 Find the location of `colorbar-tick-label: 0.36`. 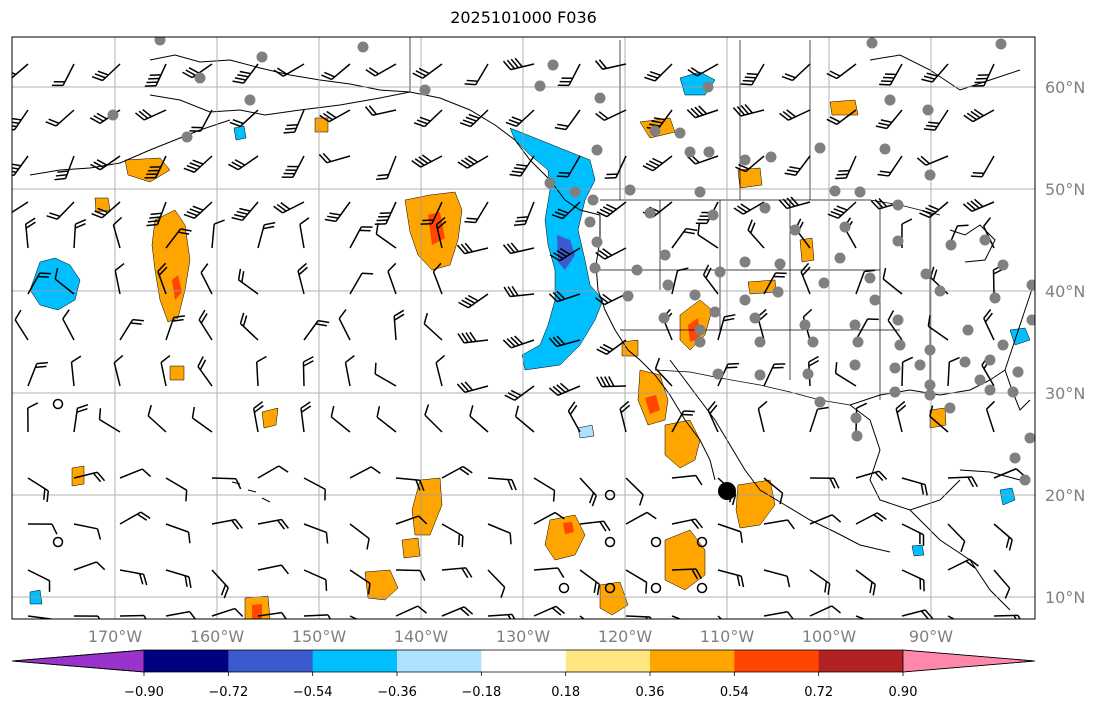

colorbar-tick-label: 0.36 is located at coordinates (650, 692).